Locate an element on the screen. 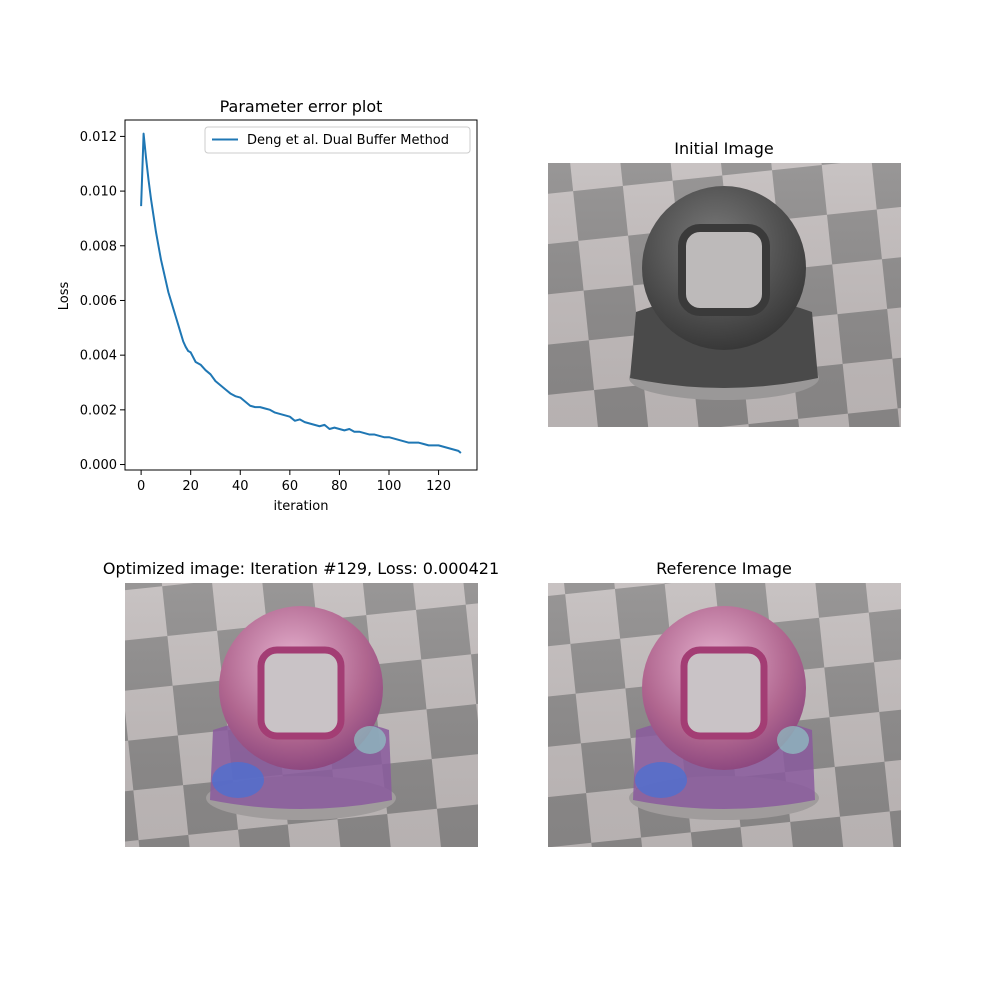  initial-image-title: Initial Image is located at coordinates (723, 148).